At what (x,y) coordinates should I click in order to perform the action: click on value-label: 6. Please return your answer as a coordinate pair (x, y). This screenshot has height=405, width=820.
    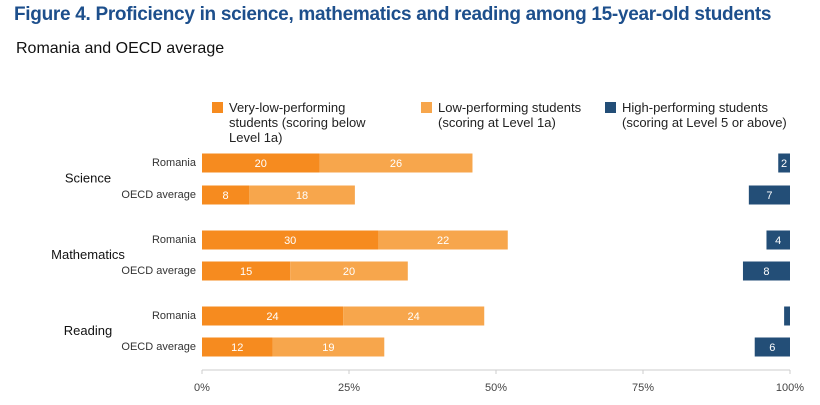
    Looking at the image, I should click on (772, 348).